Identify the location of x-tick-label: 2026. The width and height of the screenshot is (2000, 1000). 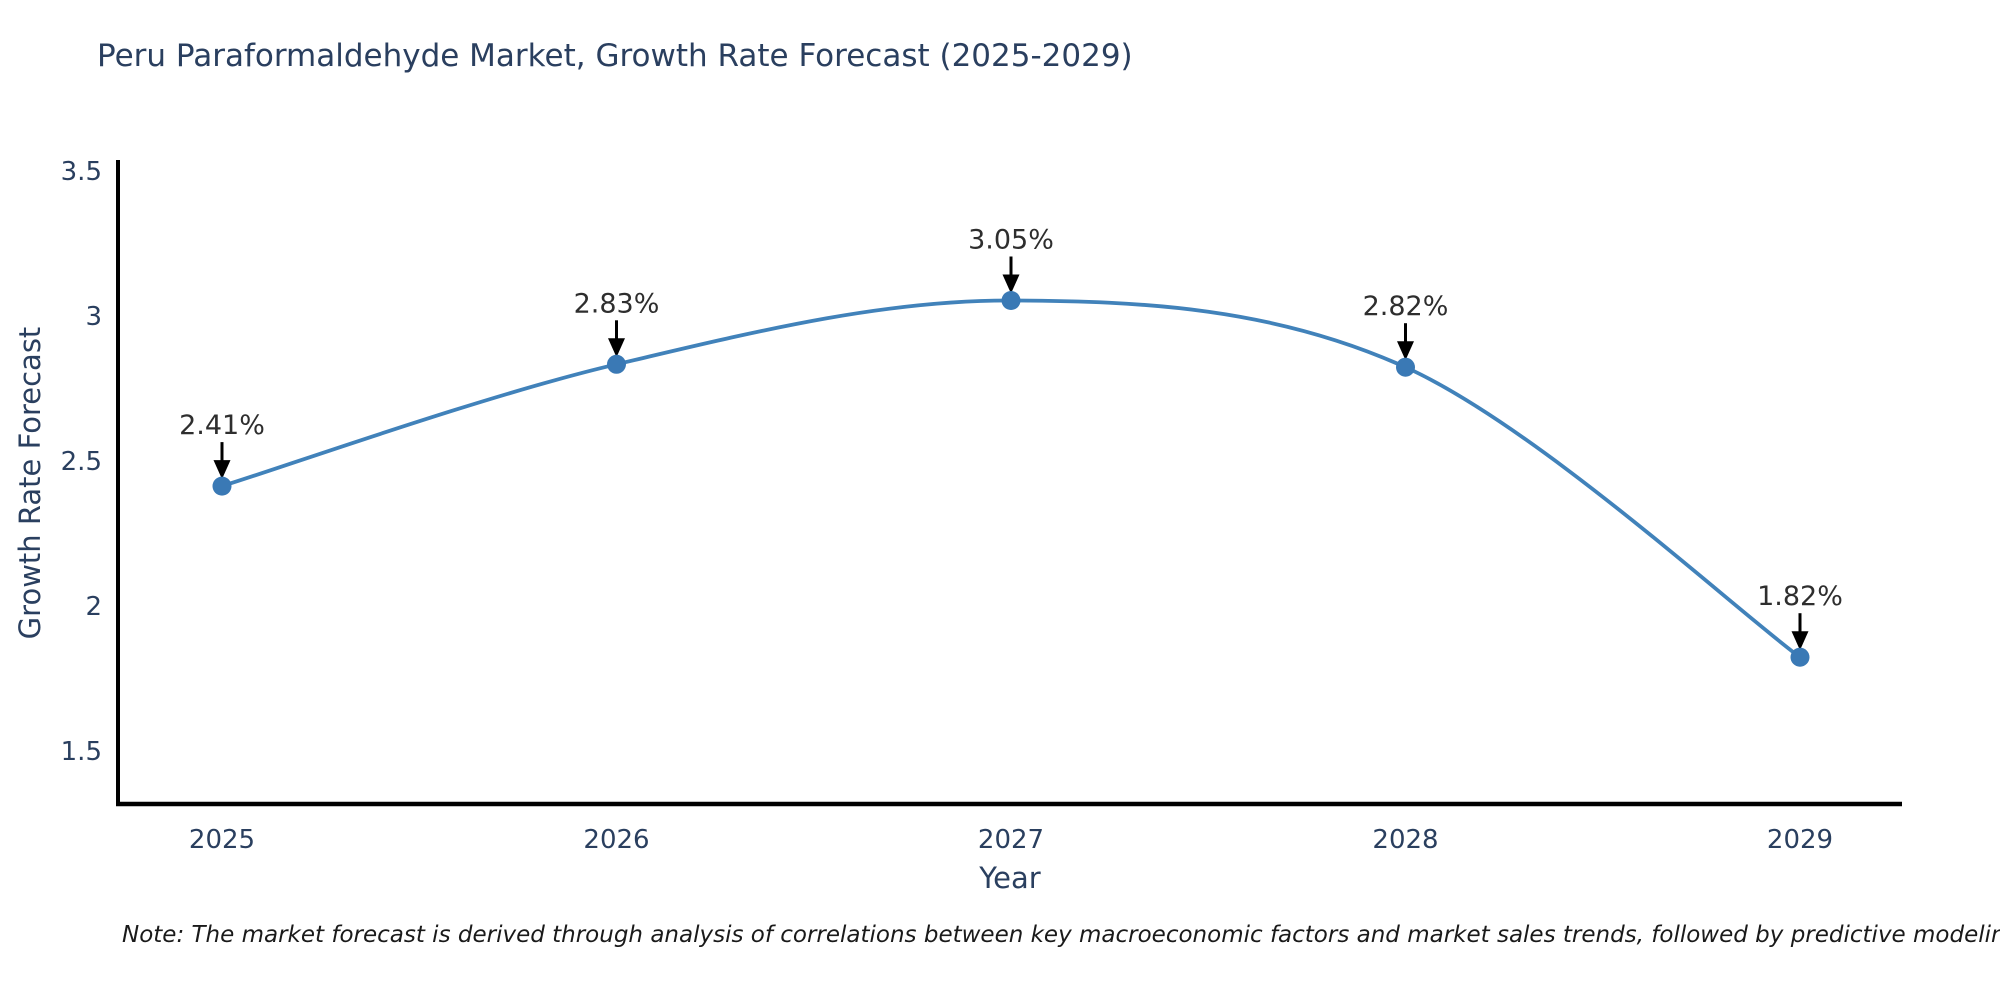
(616, 840).